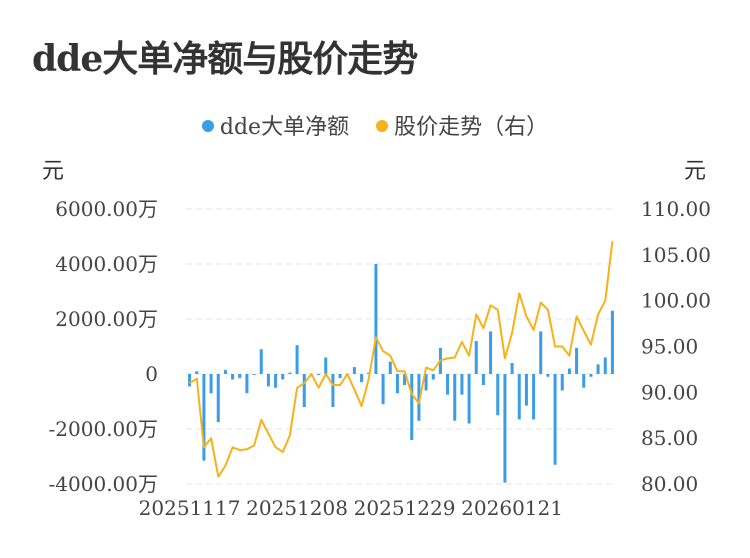  Describe the element at coordinates (471, 127) in the screenshot. I see `legend-label-price: 股价走势（右）` at that location.